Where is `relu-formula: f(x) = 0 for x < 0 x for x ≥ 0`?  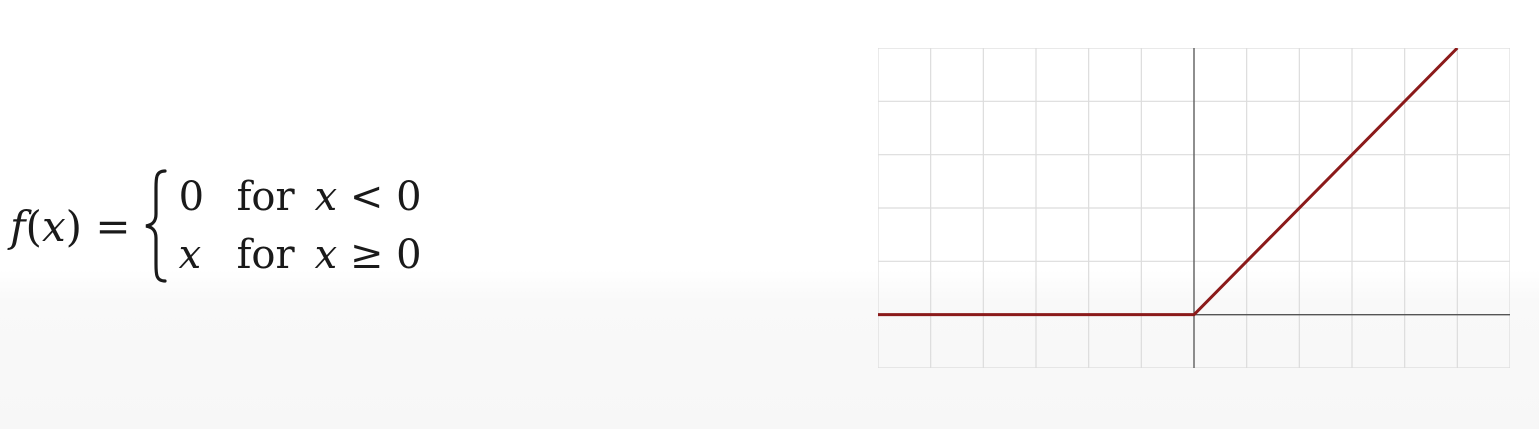
relu-formula: f(x) = 0 for x < 0 x for x ≥ 0 is located at coordinates (216, 226).